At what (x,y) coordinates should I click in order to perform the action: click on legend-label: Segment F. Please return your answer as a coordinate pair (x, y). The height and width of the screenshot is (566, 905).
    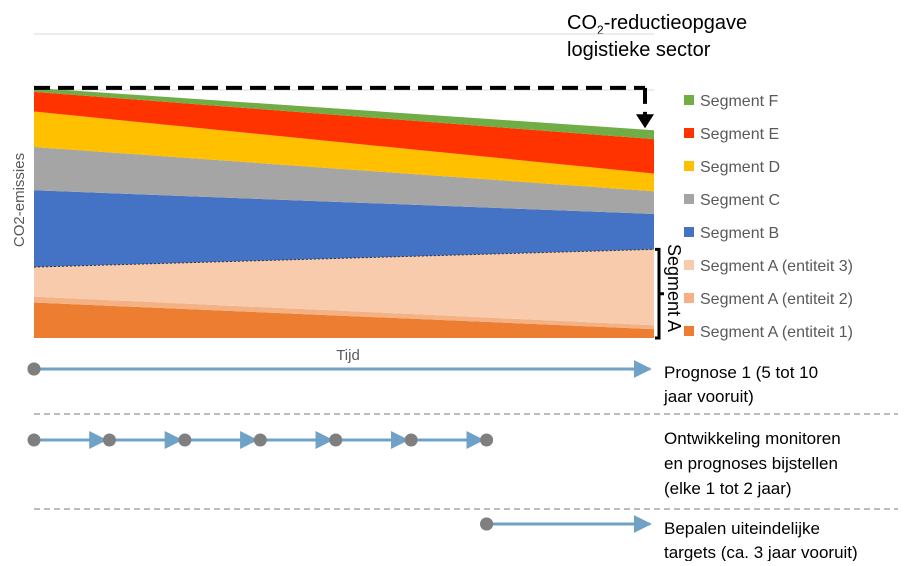
    Looking at the image, I should click on (739, 101).